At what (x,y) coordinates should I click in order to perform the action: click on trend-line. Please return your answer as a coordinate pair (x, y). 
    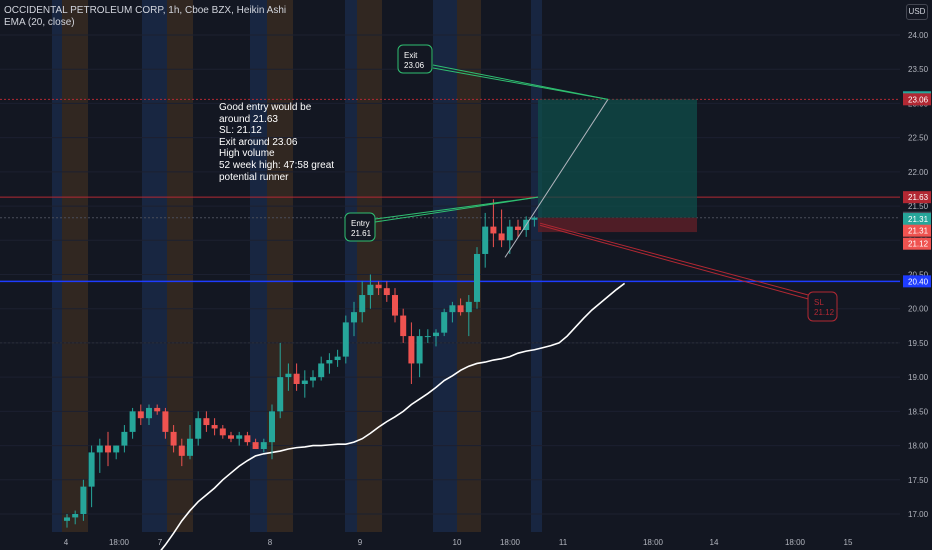
    Looking at the image, I should click on (556, 178).